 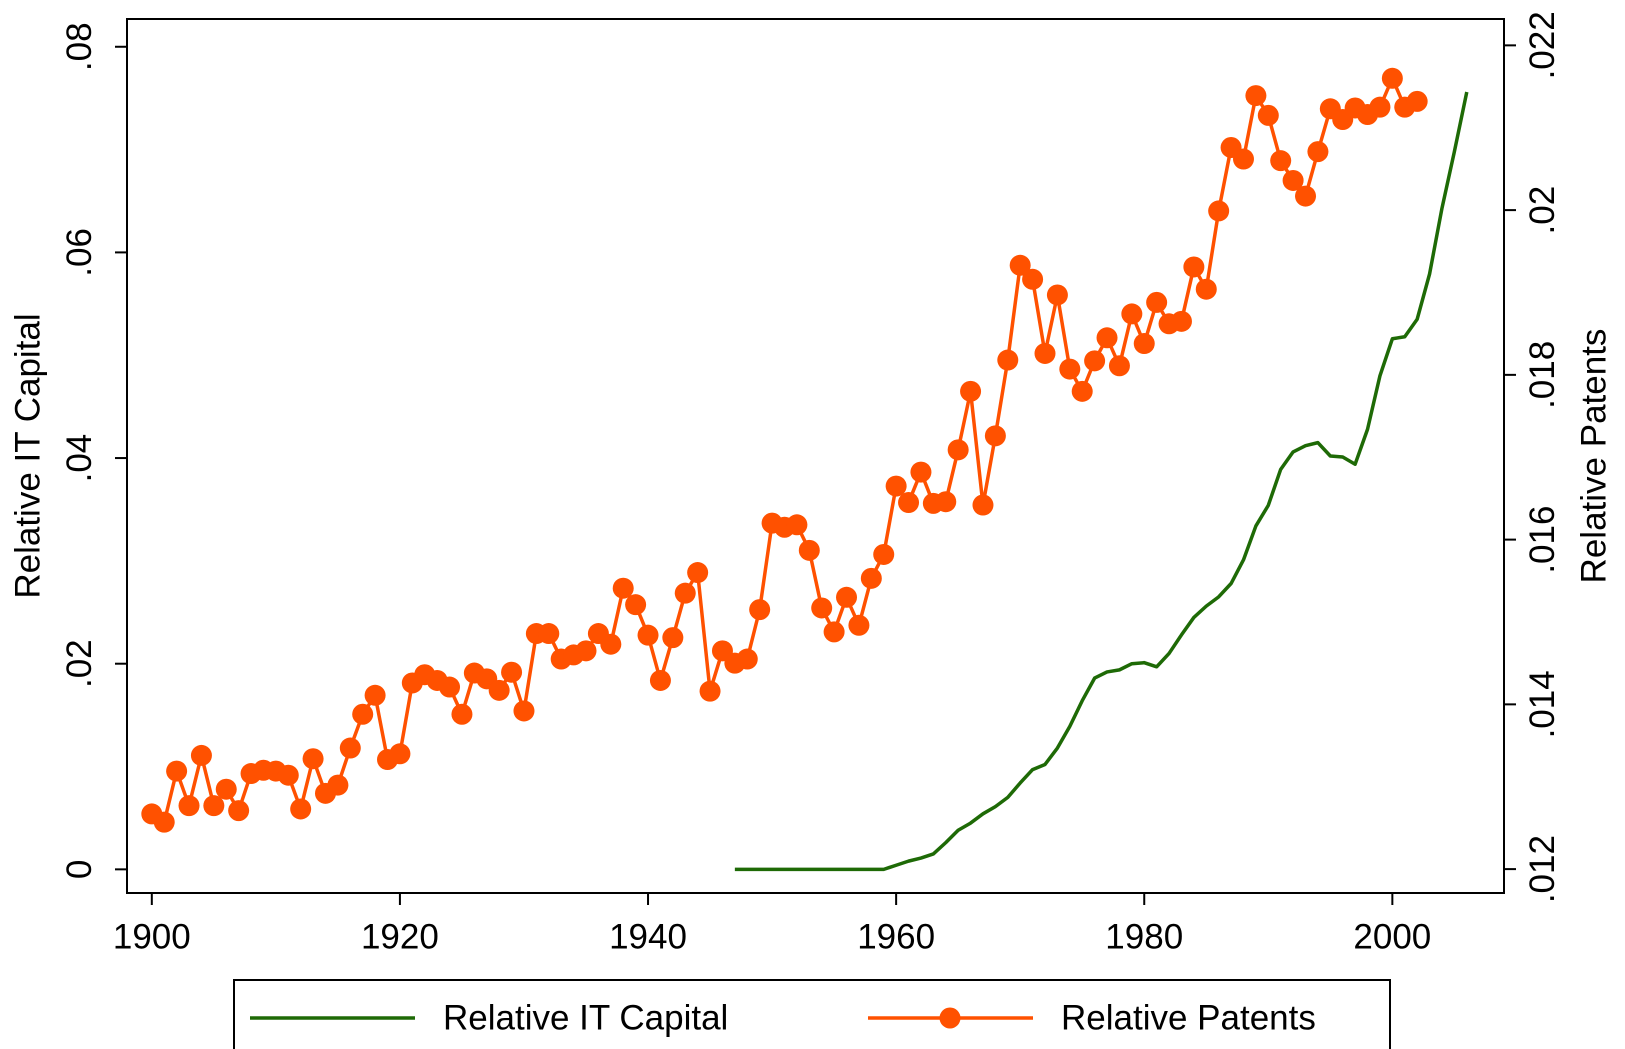 I want to click on y2-tick-label: .022, so click(x=1542, y=45).